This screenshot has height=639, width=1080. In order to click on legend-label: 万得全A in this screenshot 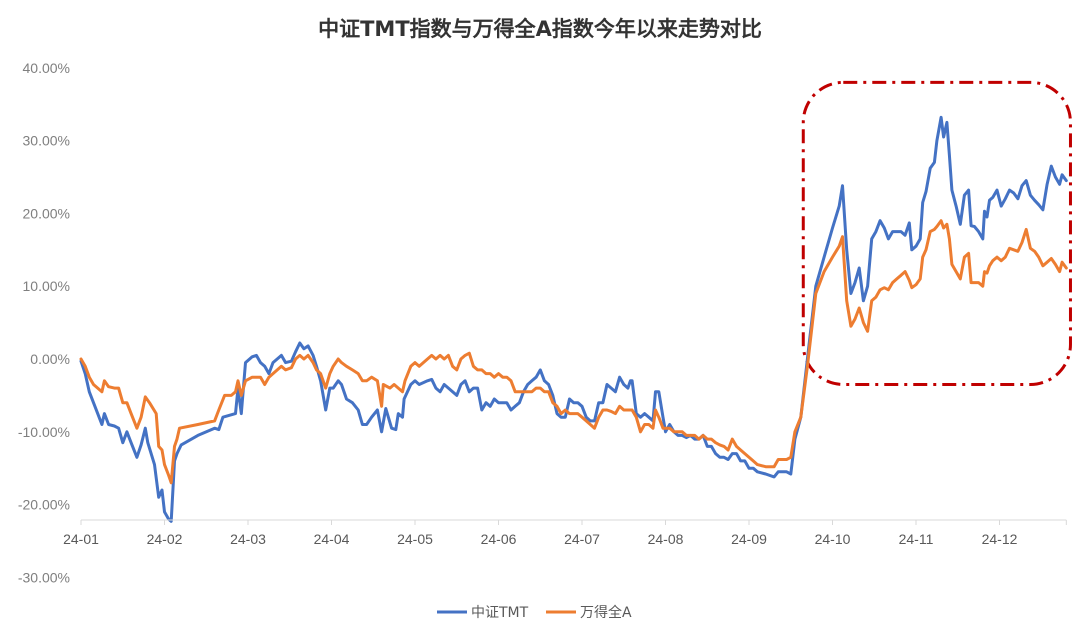, I will do `click(606, 612)`.